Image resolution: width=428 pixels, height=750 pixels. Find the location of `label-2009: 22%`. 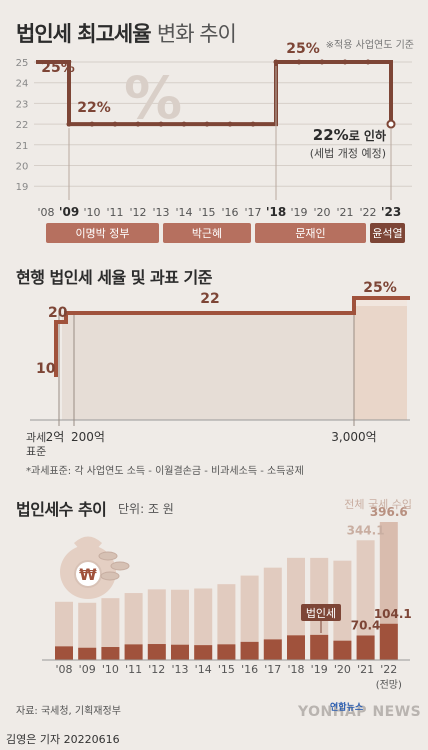

label-2009: 22% is located at coordinates (94, 108).